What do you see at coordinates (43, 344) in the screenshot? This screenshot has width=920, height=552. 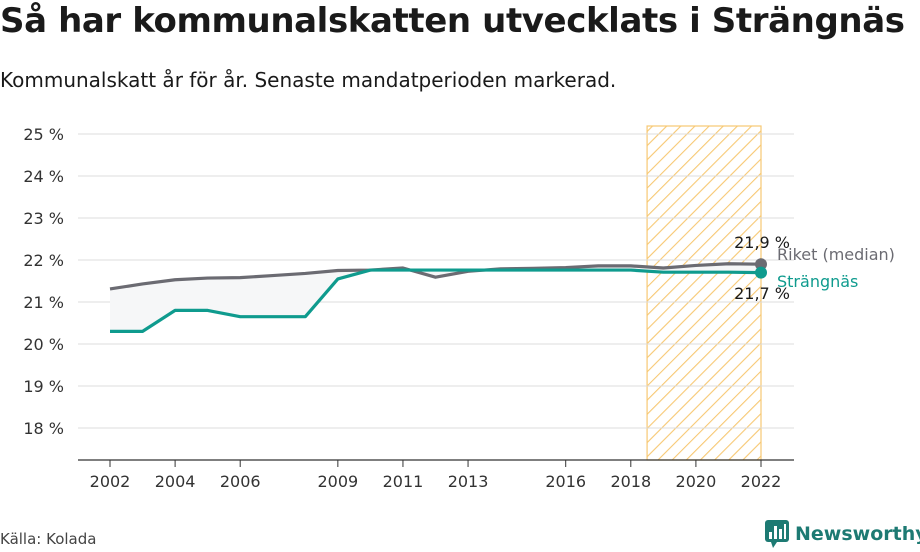 I see `y-tick-label: 20 %` at bounding box center [43, 344].